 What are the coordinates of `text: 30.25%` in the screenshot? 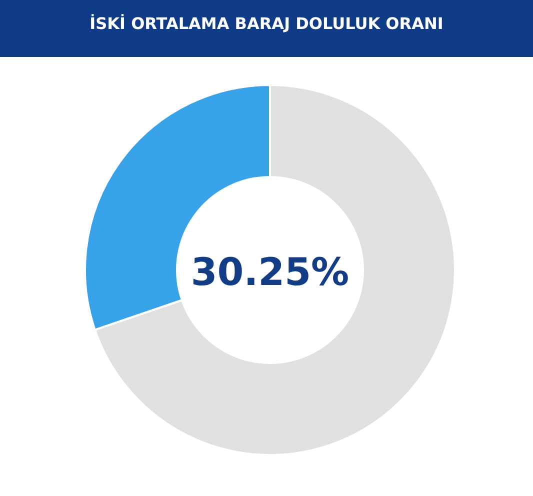 It's located at (270, 272).